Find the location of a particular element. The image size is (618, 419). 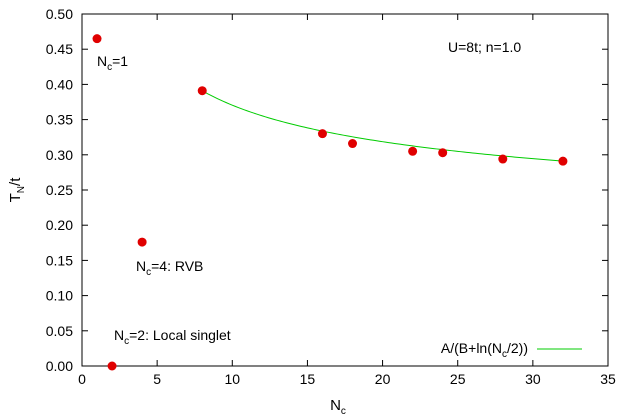

x-tick-label: 0 is located at coordinates (82, 379).